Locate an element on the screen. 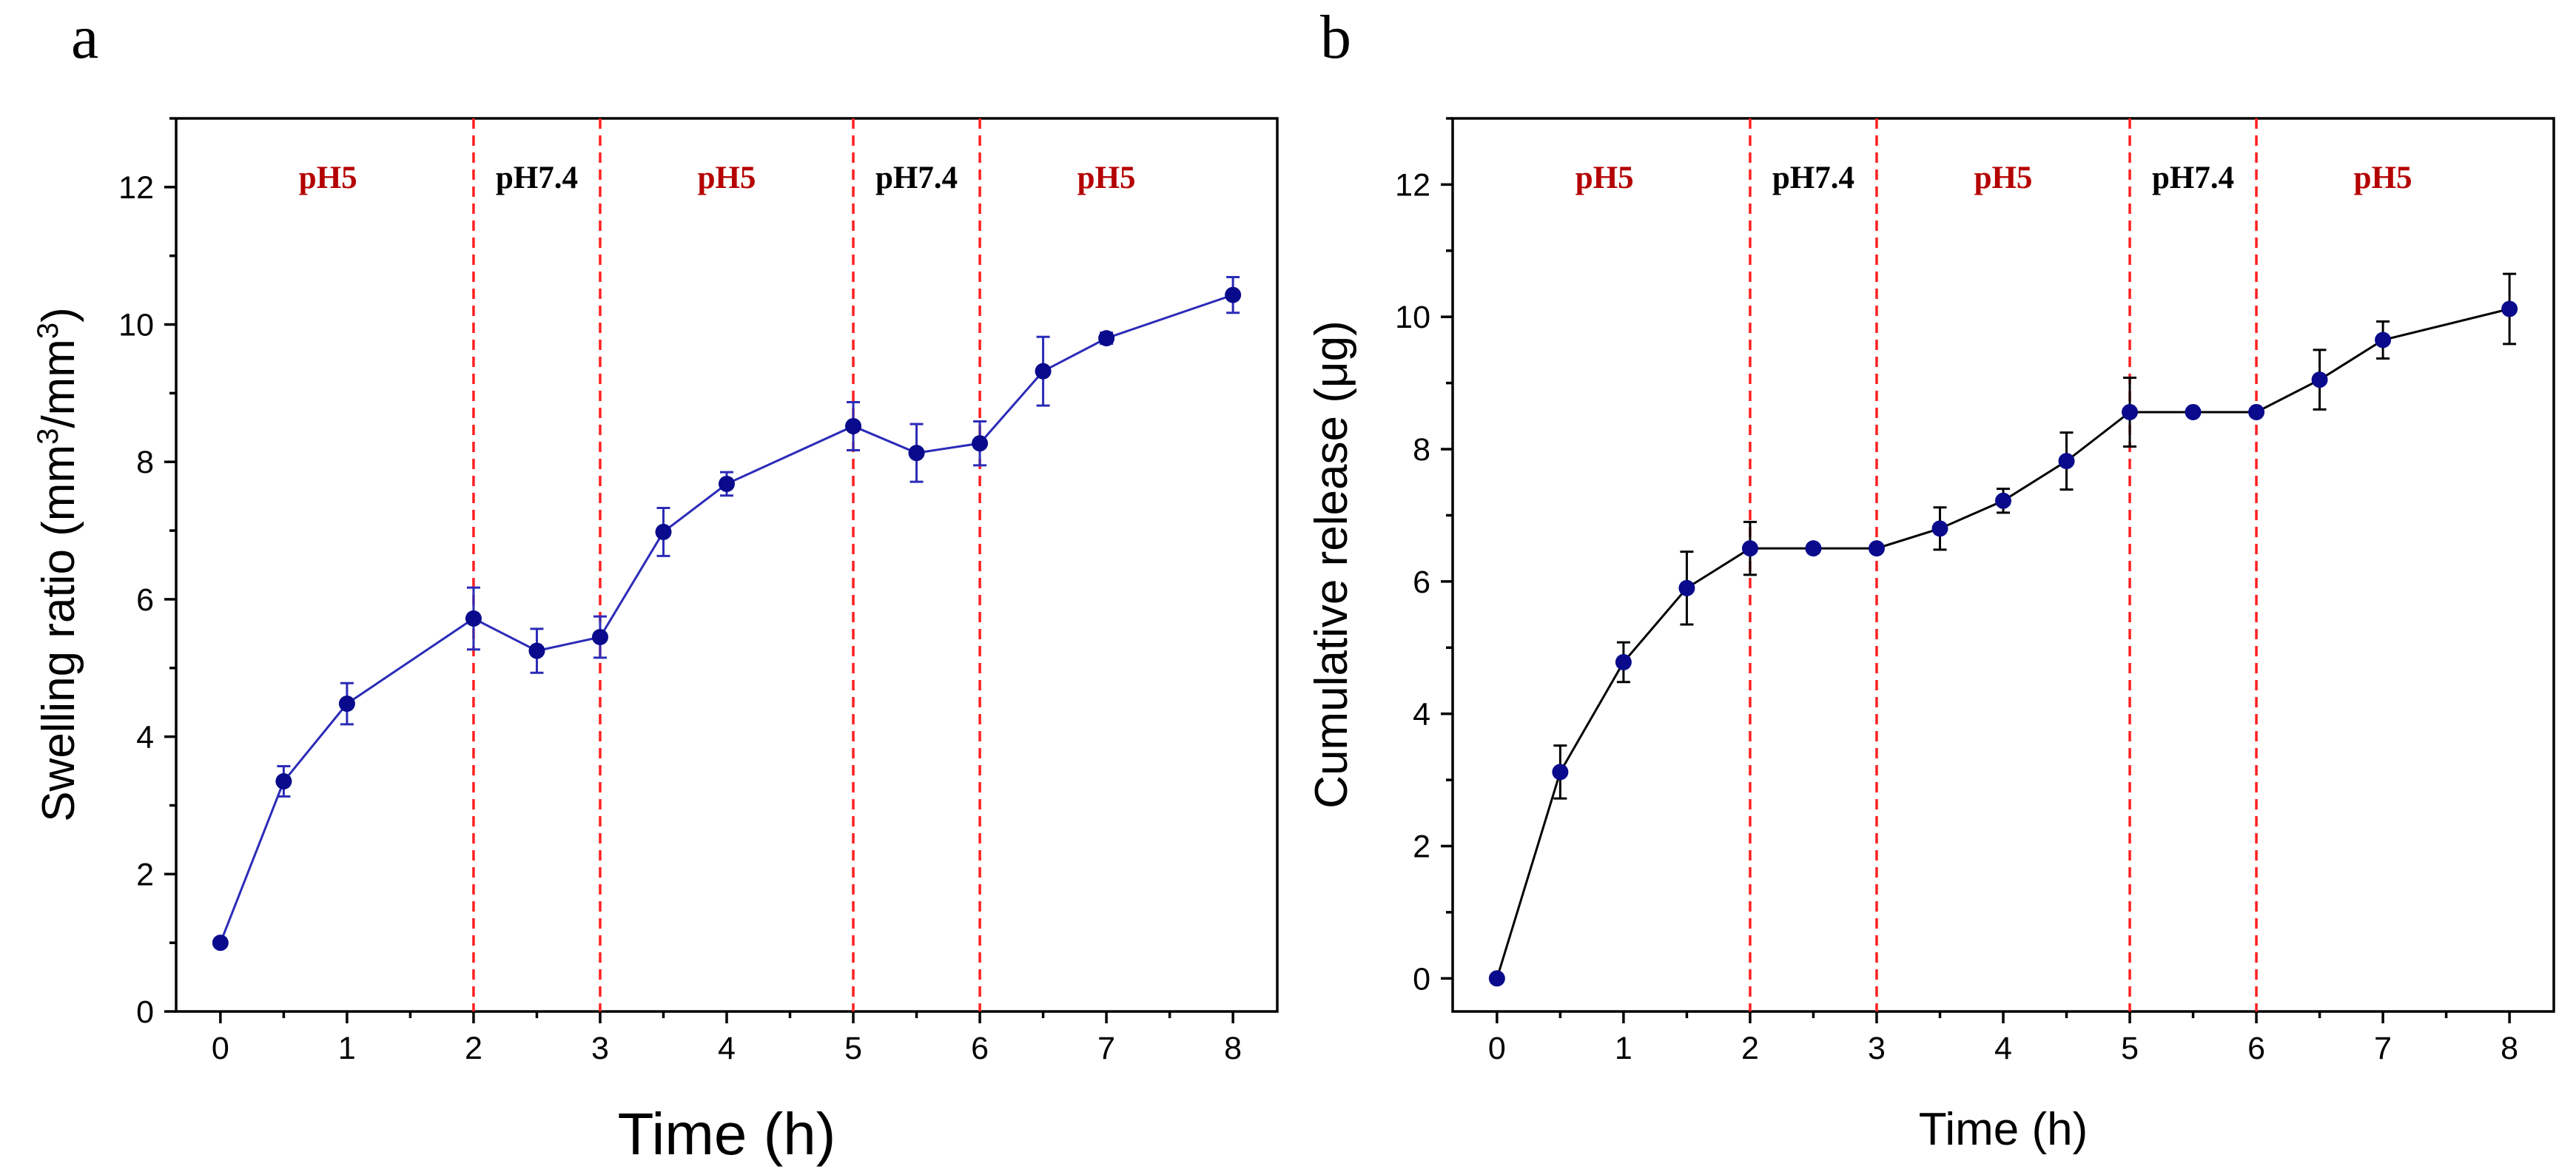 The width and height of the screenshot is (2576, 1175). panel-a-y-axis-title: Swelling ratio (mm3/mm3) is located at coordinates (58, 565).